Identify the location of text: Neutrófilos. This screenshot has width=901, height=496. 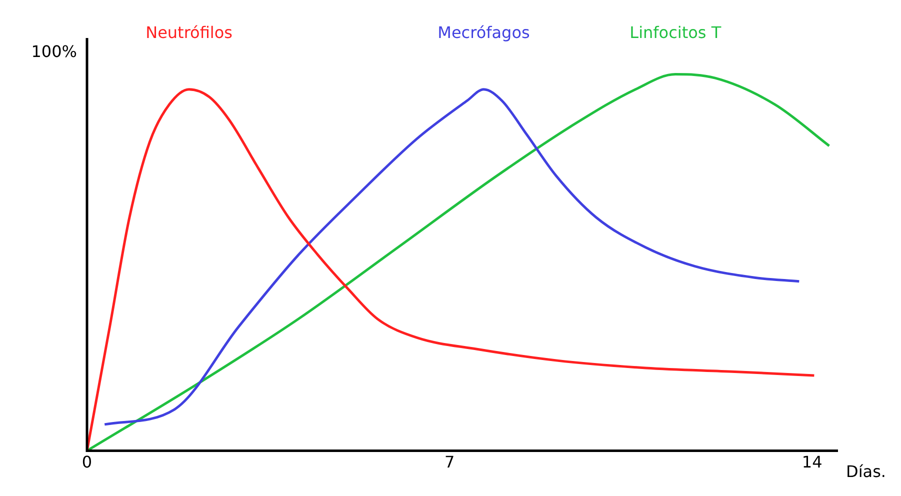
(189, 32).